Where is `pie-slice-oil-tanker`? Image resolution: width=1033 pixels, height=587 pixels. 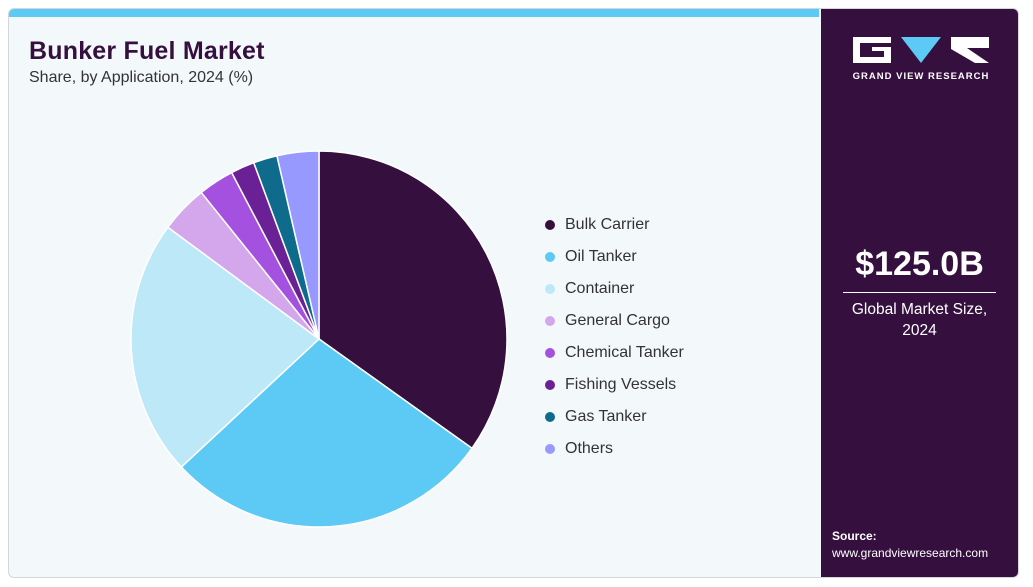 pie-slice-oil-tanker is located at coordinates (327, 433).